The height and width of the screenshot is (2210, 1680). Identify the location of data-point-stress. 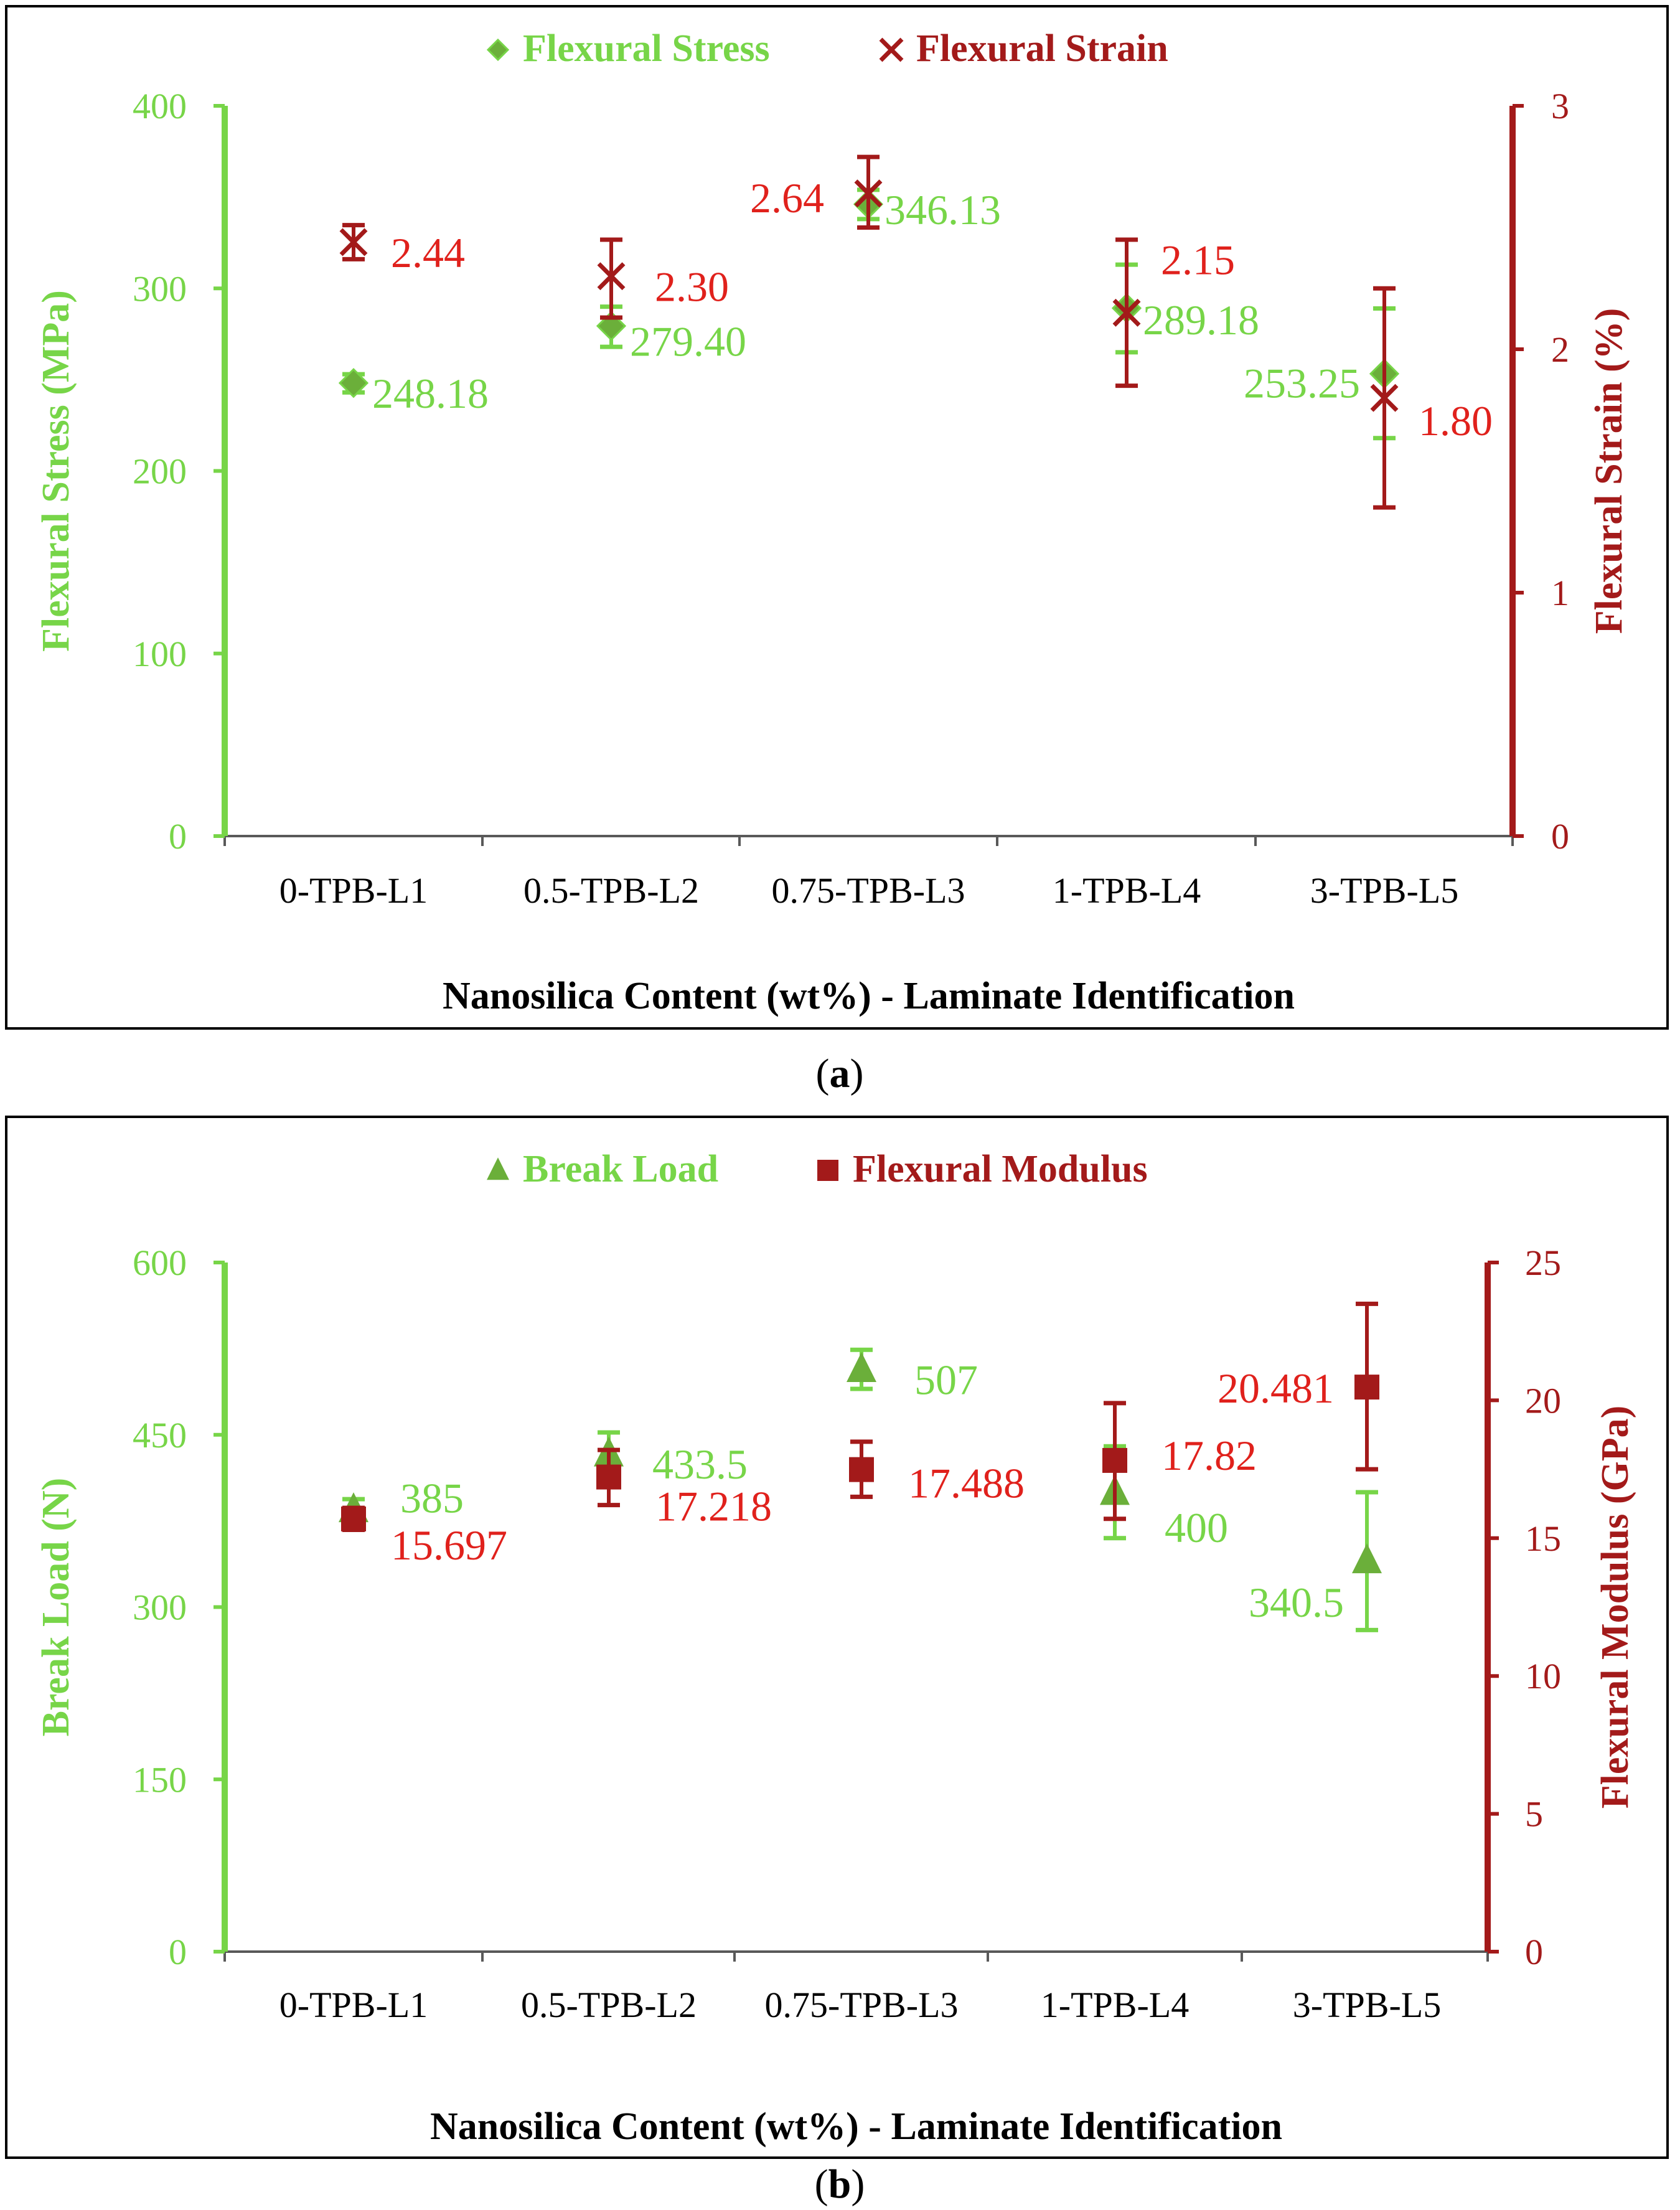
(353, 383).